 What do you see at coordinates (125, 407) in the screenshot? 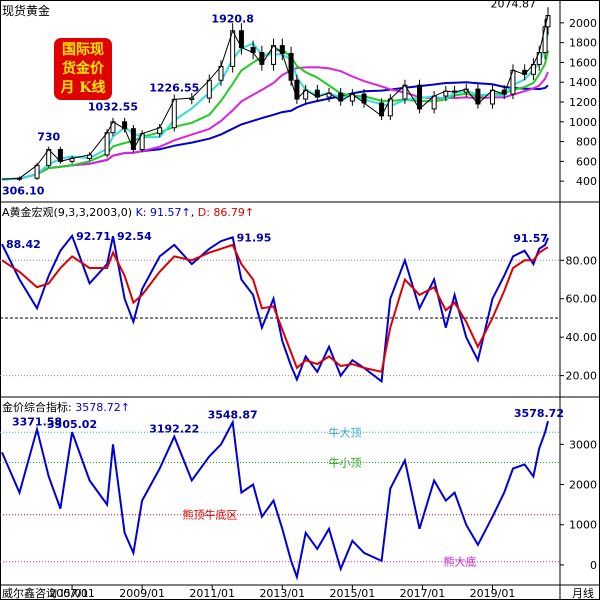
I see `index-up-arrow-icon: ↑` at bounding box center [125, 407].